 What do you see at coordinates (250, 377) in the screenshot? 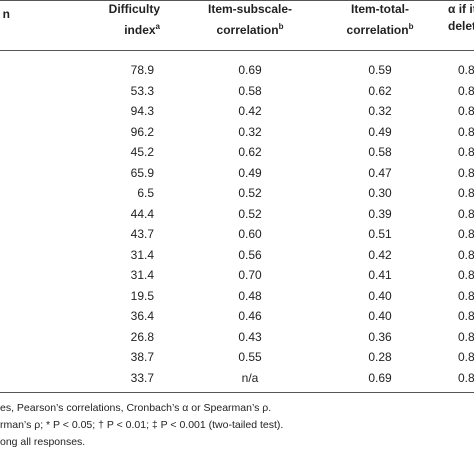
I see `cell-value: n/a` at bounding box center [250, 377].